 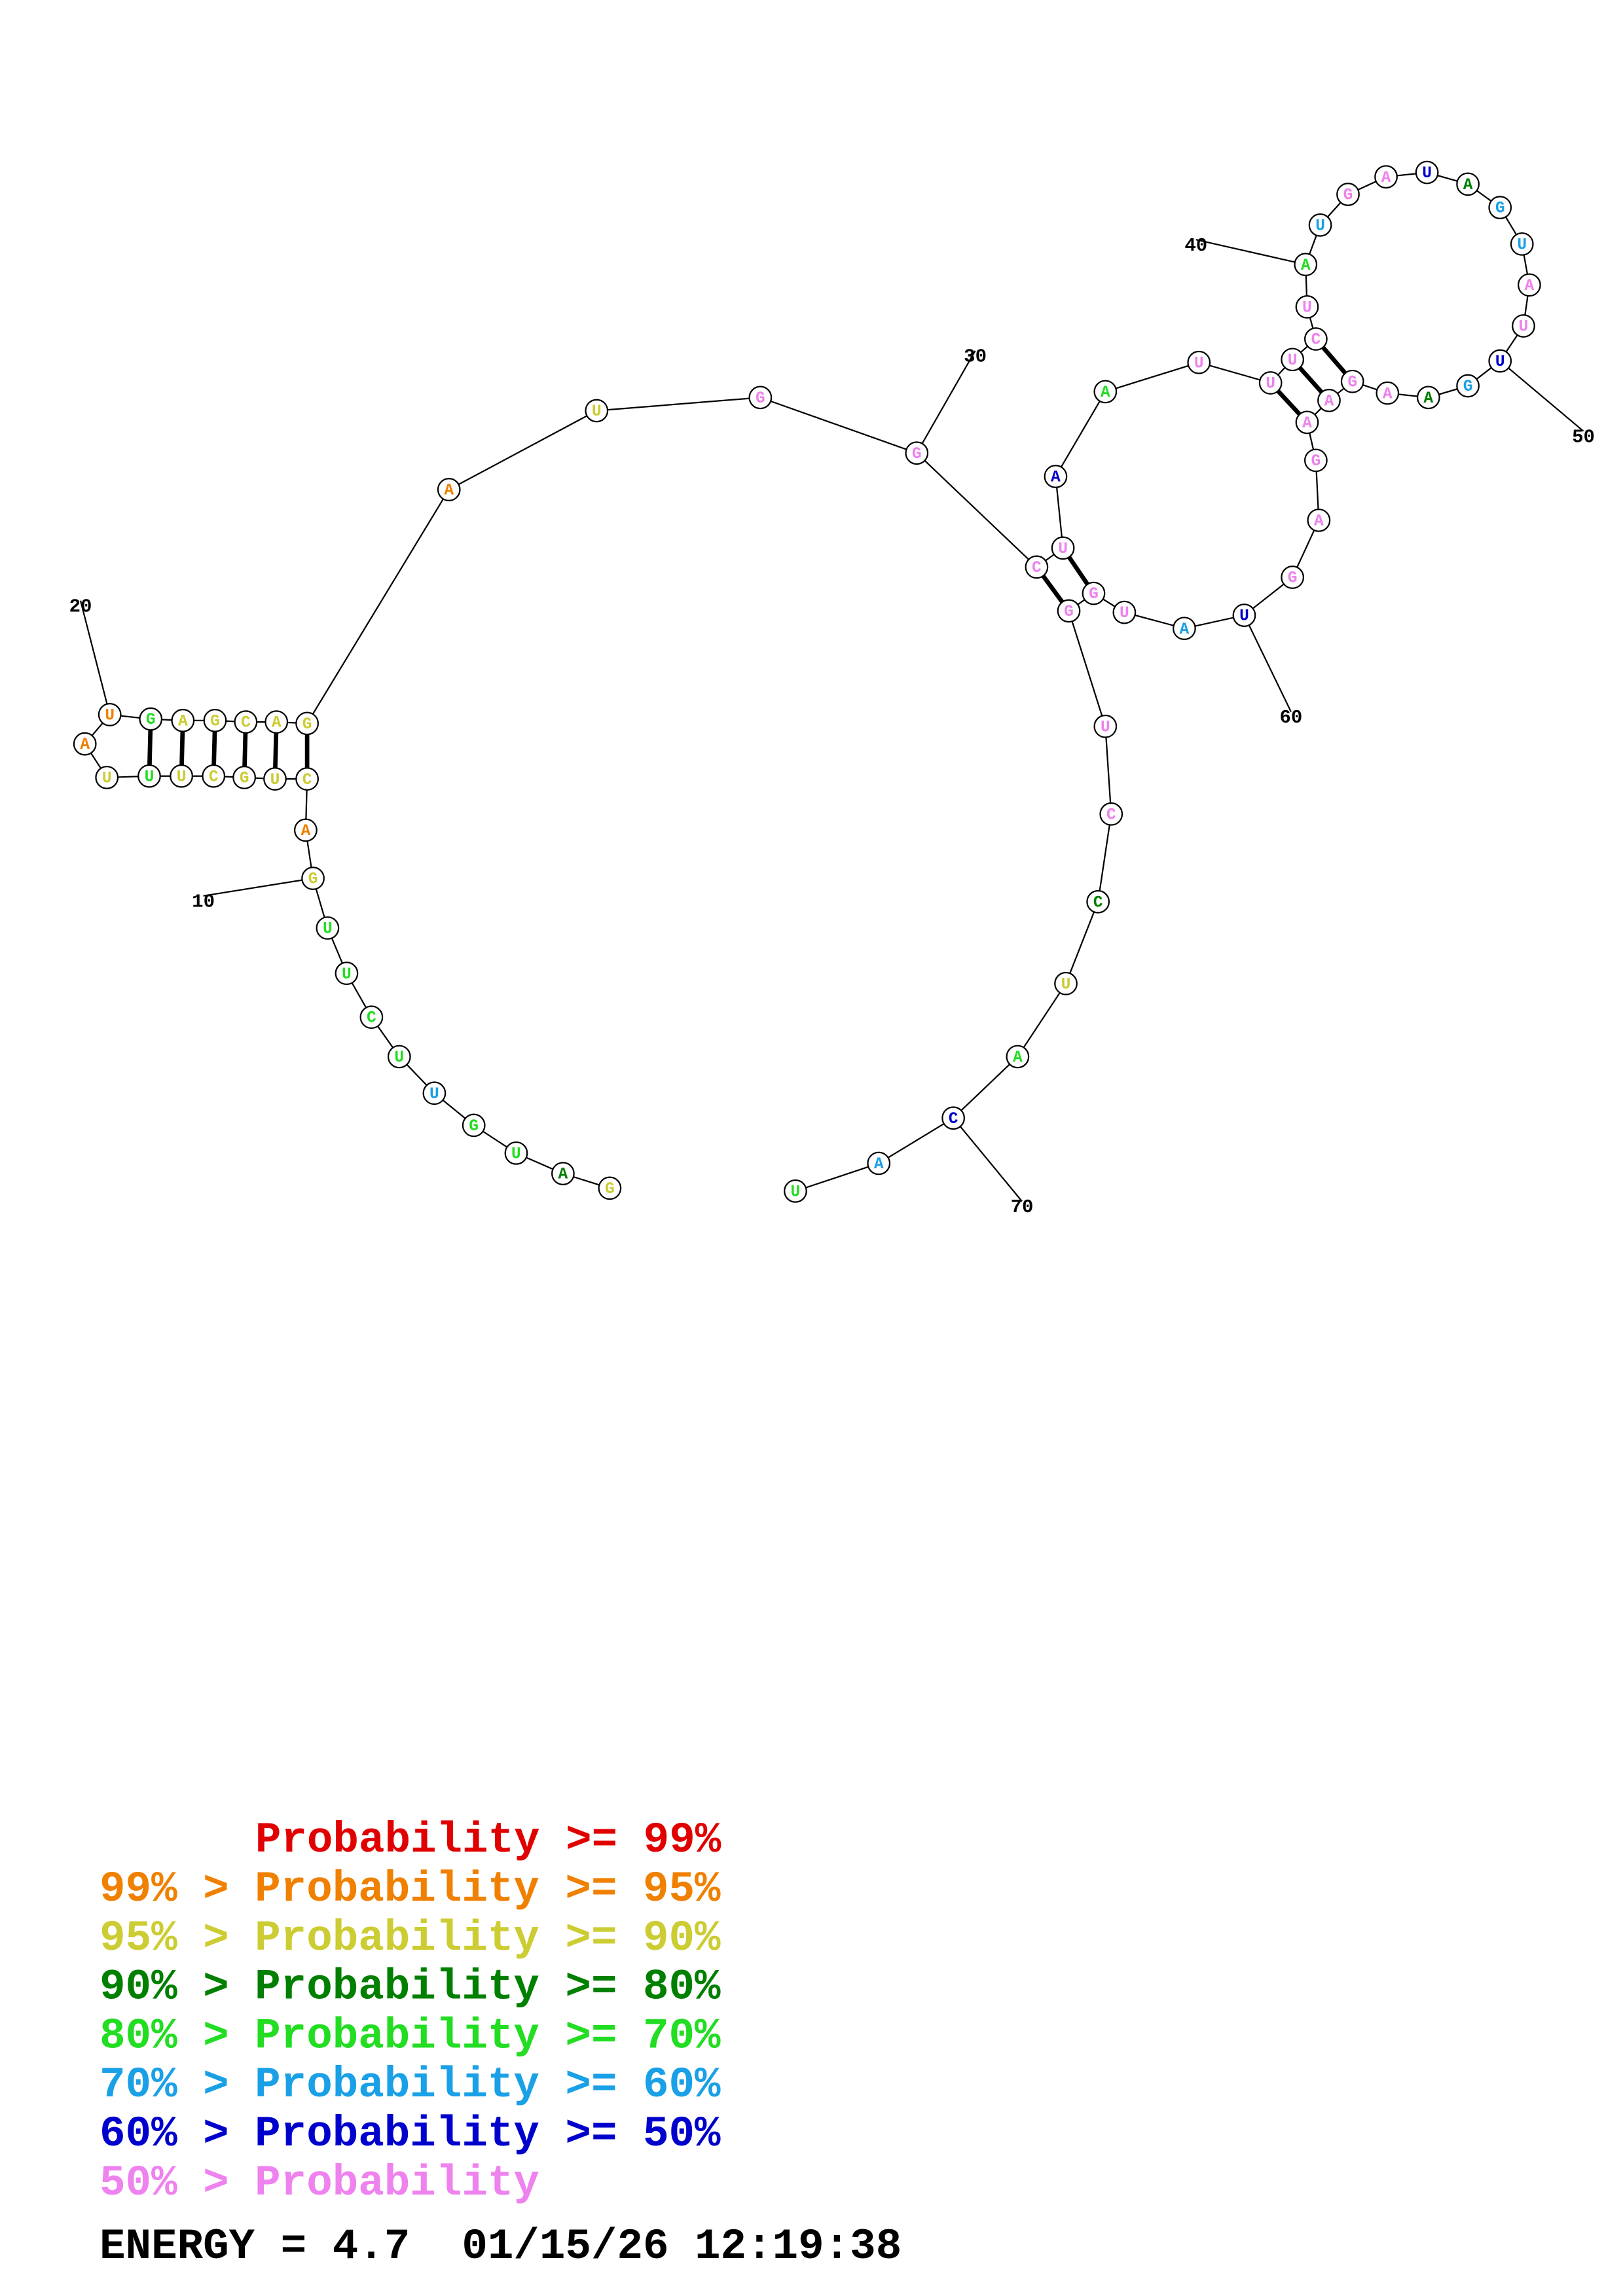 What do you see at coordinates (488, 1840) in the screenshot?
I see `legend-entry: Probability >= 99%` at bounding box center [488, 1840].